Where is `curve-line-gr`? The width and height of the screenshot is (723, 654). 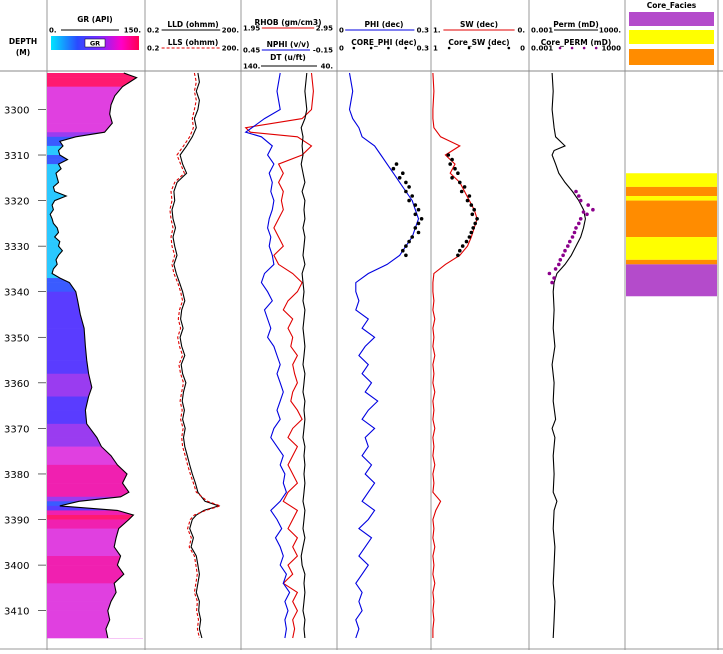
curve-line-gr is located at coordinates (93, 355).